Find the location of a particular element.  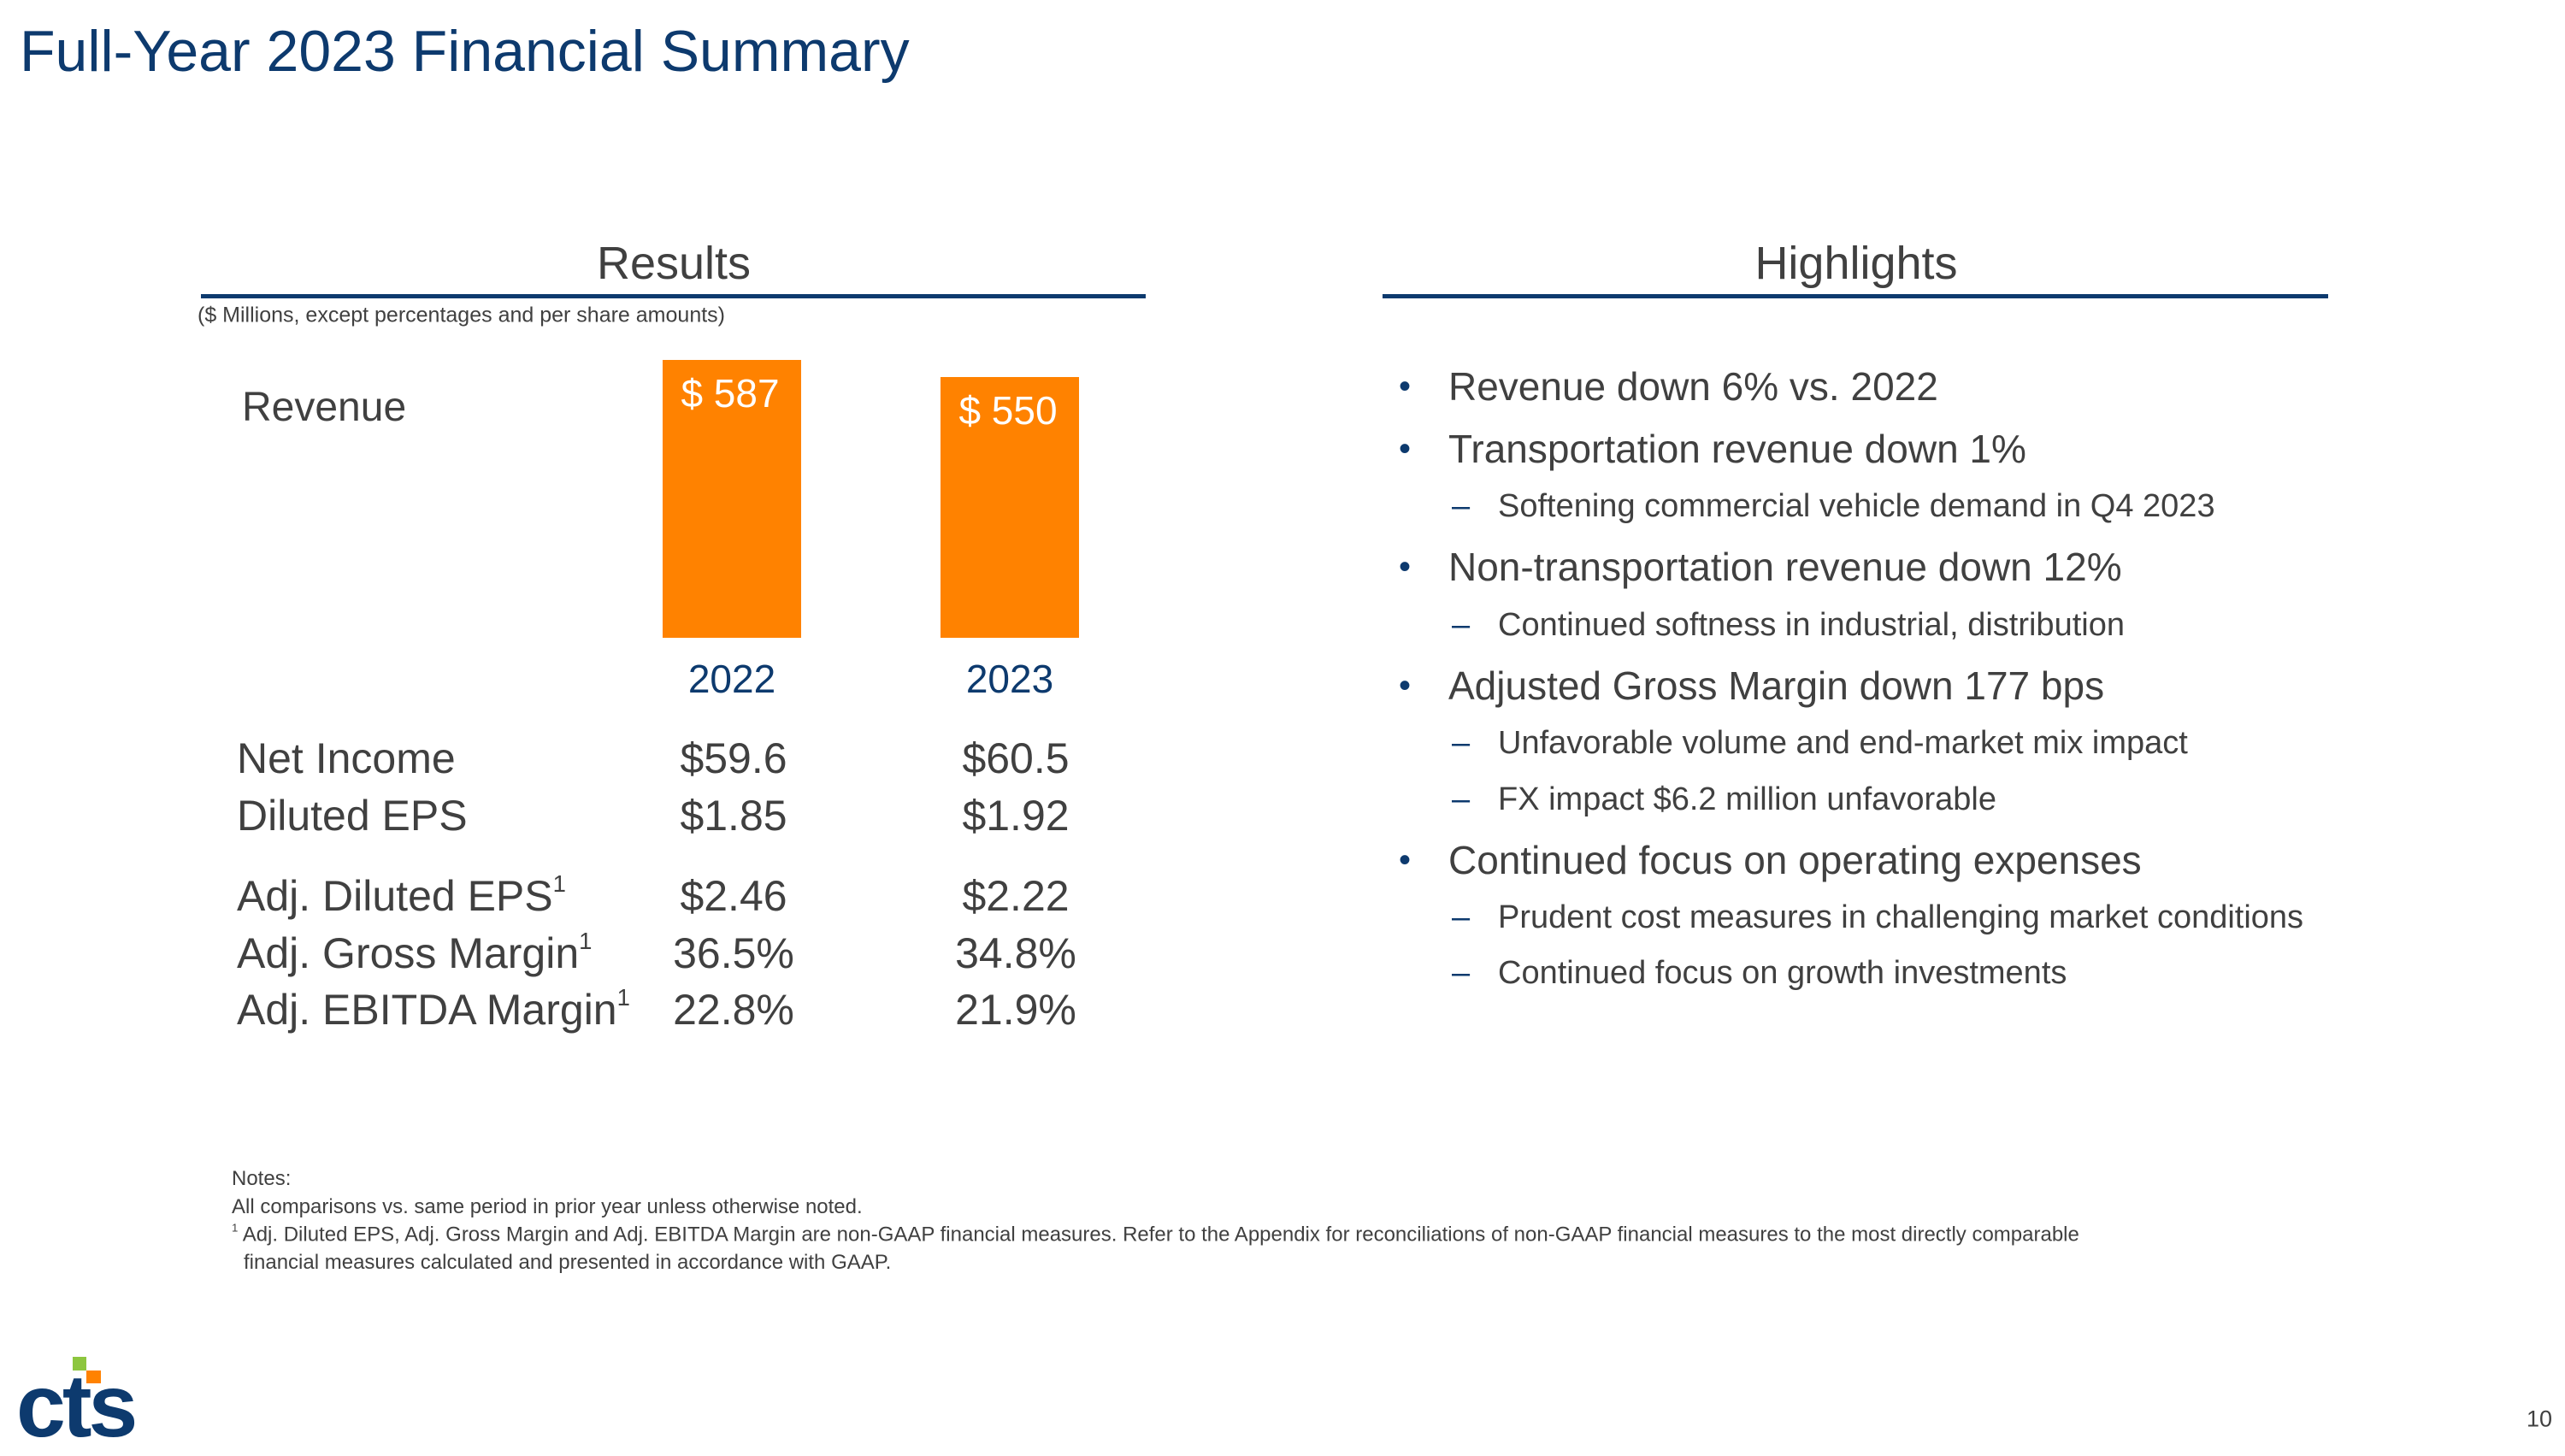

highlight-item: Adjusted Gross Margin down 177 bps is located at coordinates (1776, 686).